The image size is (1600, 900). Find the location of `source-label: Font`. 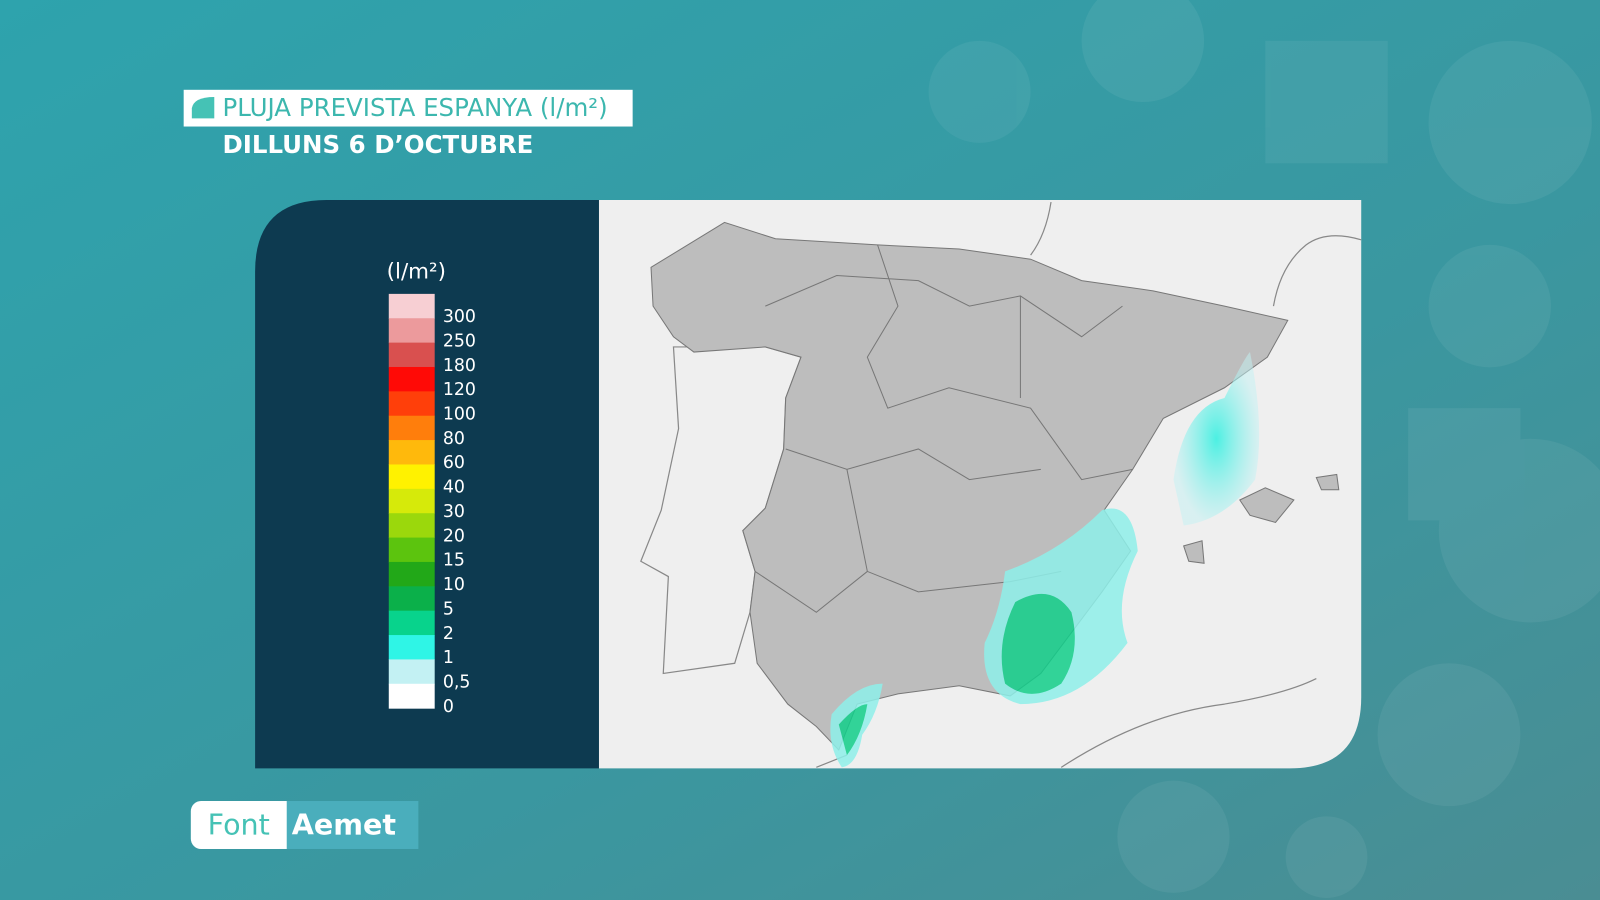

source-label: Font is located at coordinates (239, 825).